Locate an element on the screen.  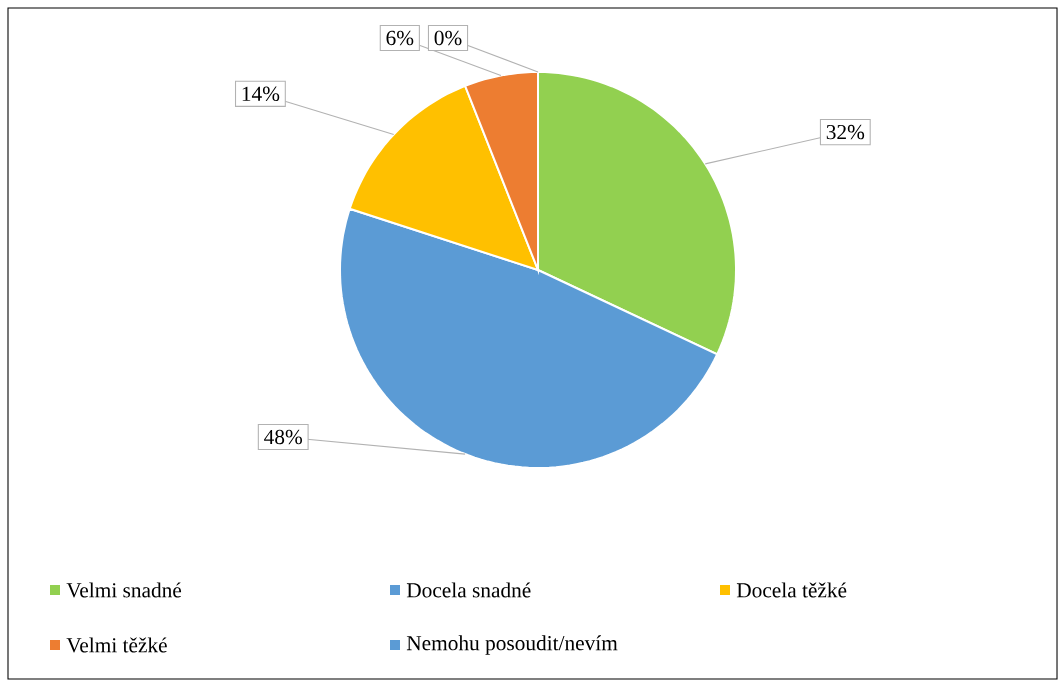
legend-label: Velmi těžké is located at coordinates (116, 645).